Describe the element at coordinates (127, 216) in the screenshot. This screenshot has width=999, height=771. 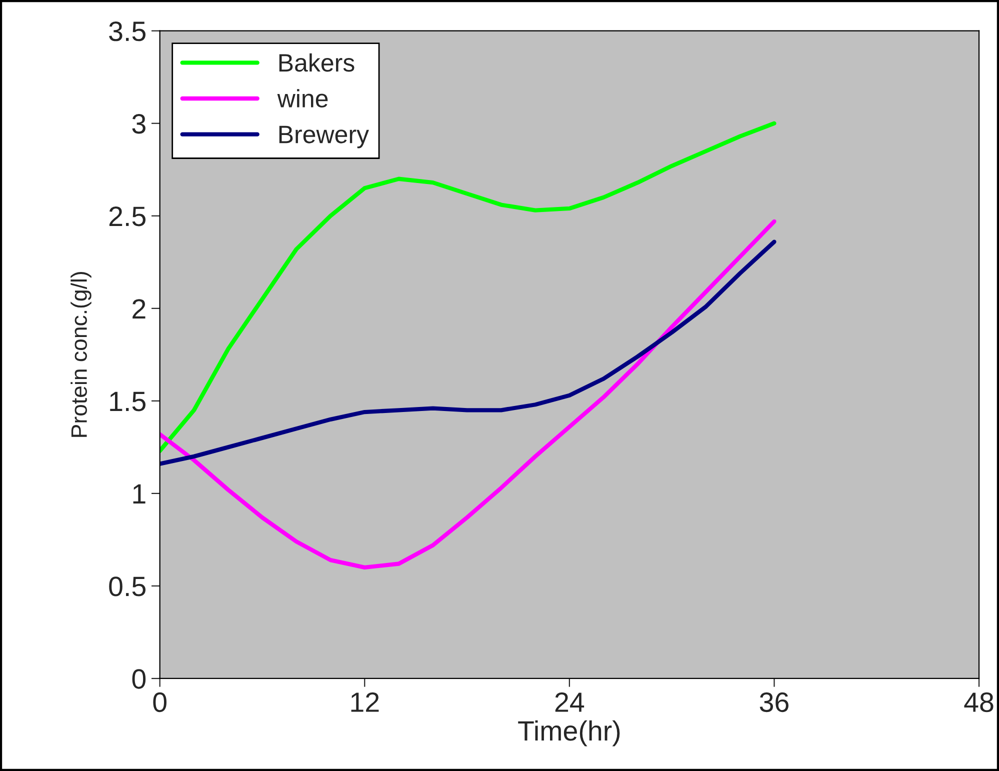
I see `y-tick-label: 2.5` at that location.